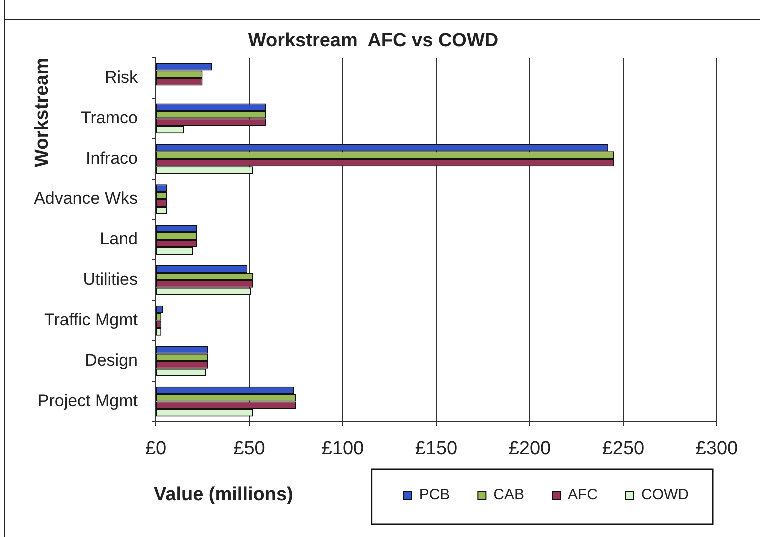 The width and height of the screenshot is (760, 537). Describe the element at coordinates (121, 77) in the screenshot. I see `y-tick-label: Risk` at that location.